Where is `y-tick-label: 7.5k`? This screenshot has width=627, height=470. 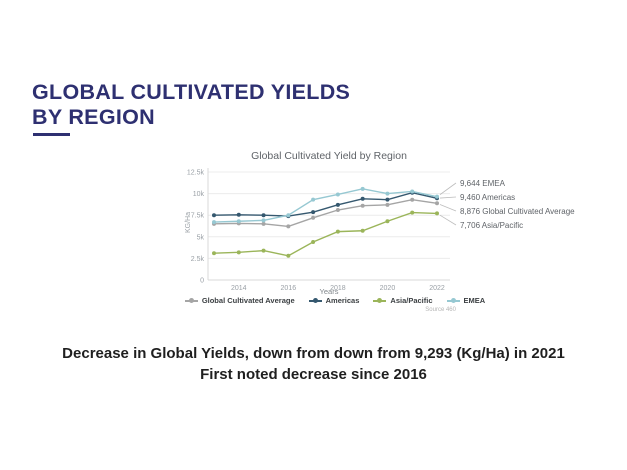 y-tick-label: 7.5k is located at coordinates (198, 216).